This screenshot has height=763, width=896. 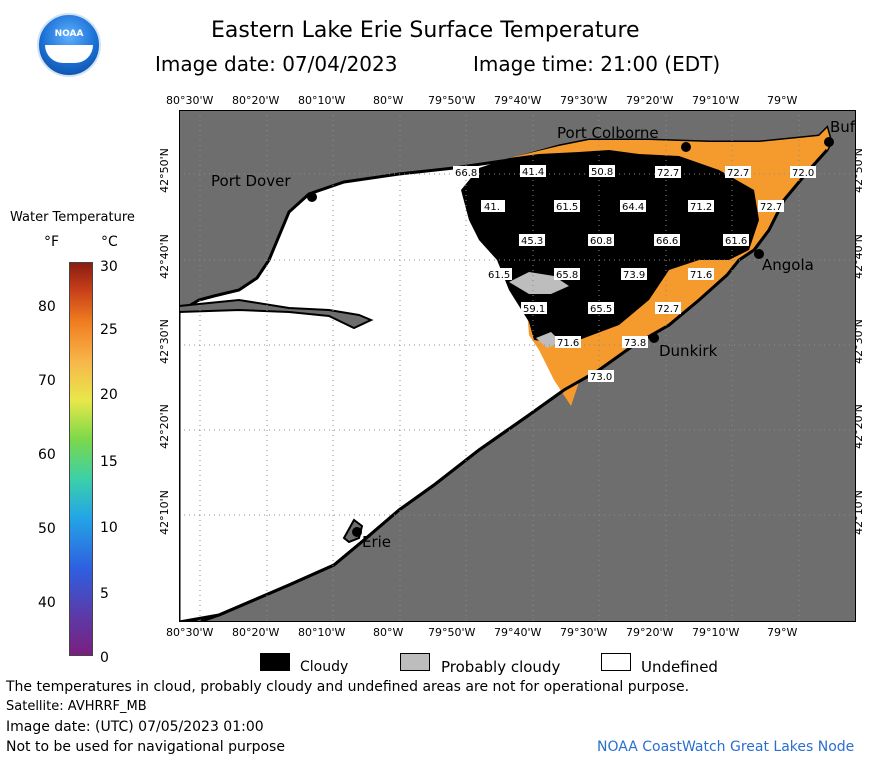 What do you see at coordinates (76, 706) in the screenshot?
I see `footer-satellite: Satellite: AVHRRF_MB` at bounding box center [76, 706].